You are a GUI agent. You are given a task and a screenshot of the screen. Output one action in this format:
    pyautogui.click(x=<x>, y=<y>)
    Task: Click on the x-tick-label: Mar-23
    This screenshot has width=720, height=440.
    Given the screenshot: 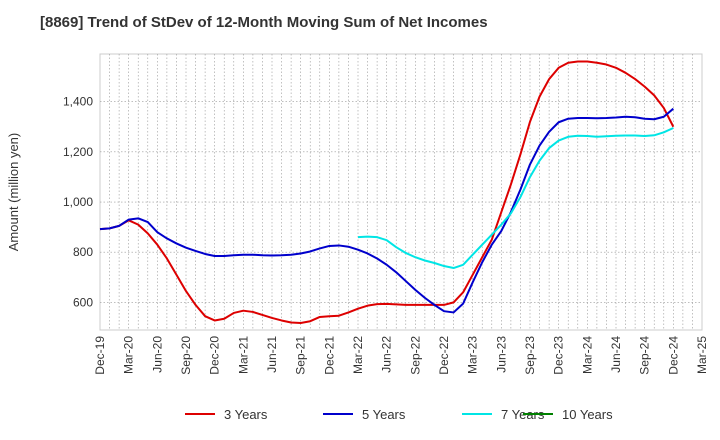 What is the action you would take?
    pyautogui.click(x=473, y=355)
    